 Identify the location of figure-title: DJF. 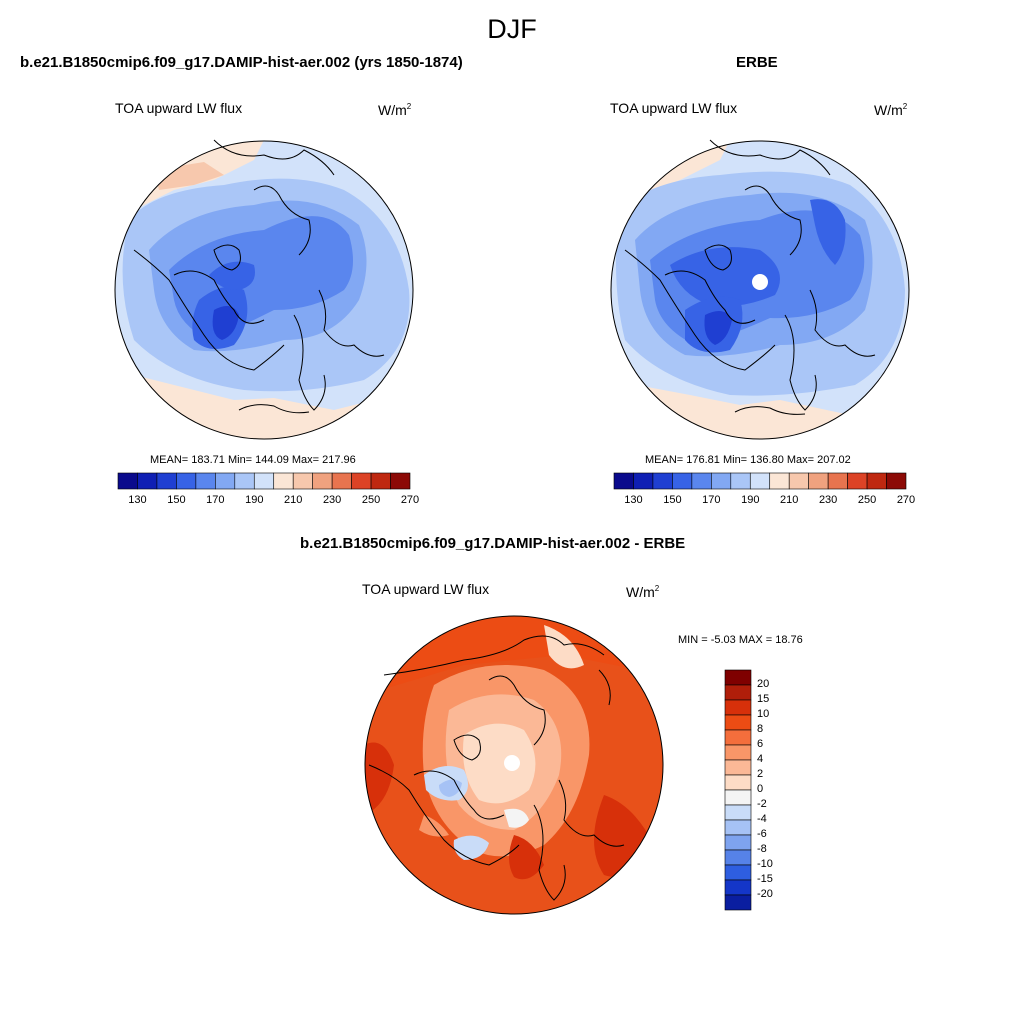
(512, 29).